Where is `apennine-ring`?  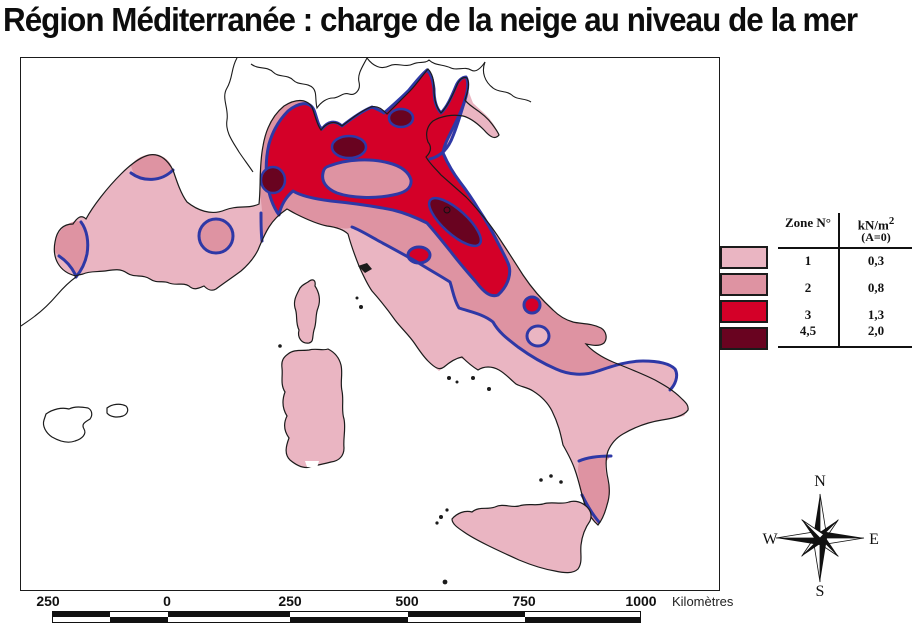 apennine-ring is located at coordinates (447, 210).